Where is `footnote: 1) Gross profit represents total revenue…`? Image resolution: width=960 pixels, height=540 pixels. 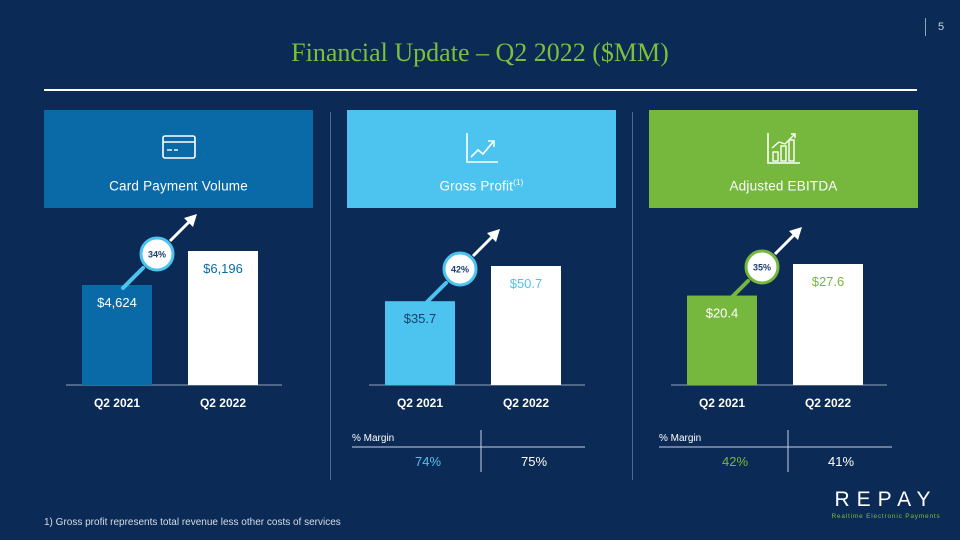
footnote: 1) Gross profit represents total revenue… is located at coordinates (192, 522).